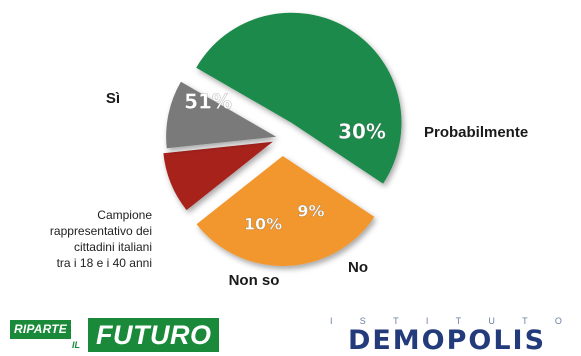 The height and width of the screenshot is (356, 581). Describe the element at coordinates (104, 263) in the screenshot. I see `sample-note-line: tra i 18 e i 40 anni` at that location.